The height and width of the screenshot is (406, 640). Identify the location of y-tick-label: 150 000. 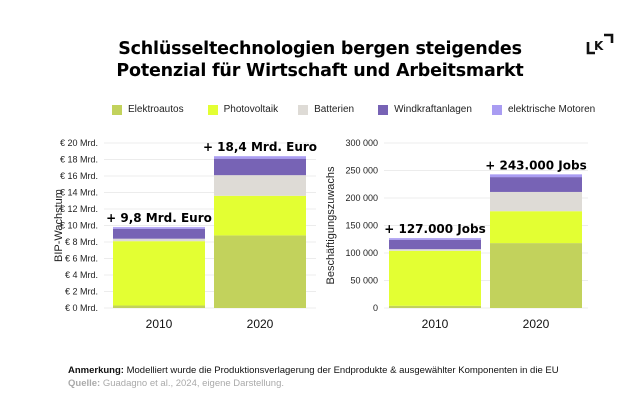
(361, 226).